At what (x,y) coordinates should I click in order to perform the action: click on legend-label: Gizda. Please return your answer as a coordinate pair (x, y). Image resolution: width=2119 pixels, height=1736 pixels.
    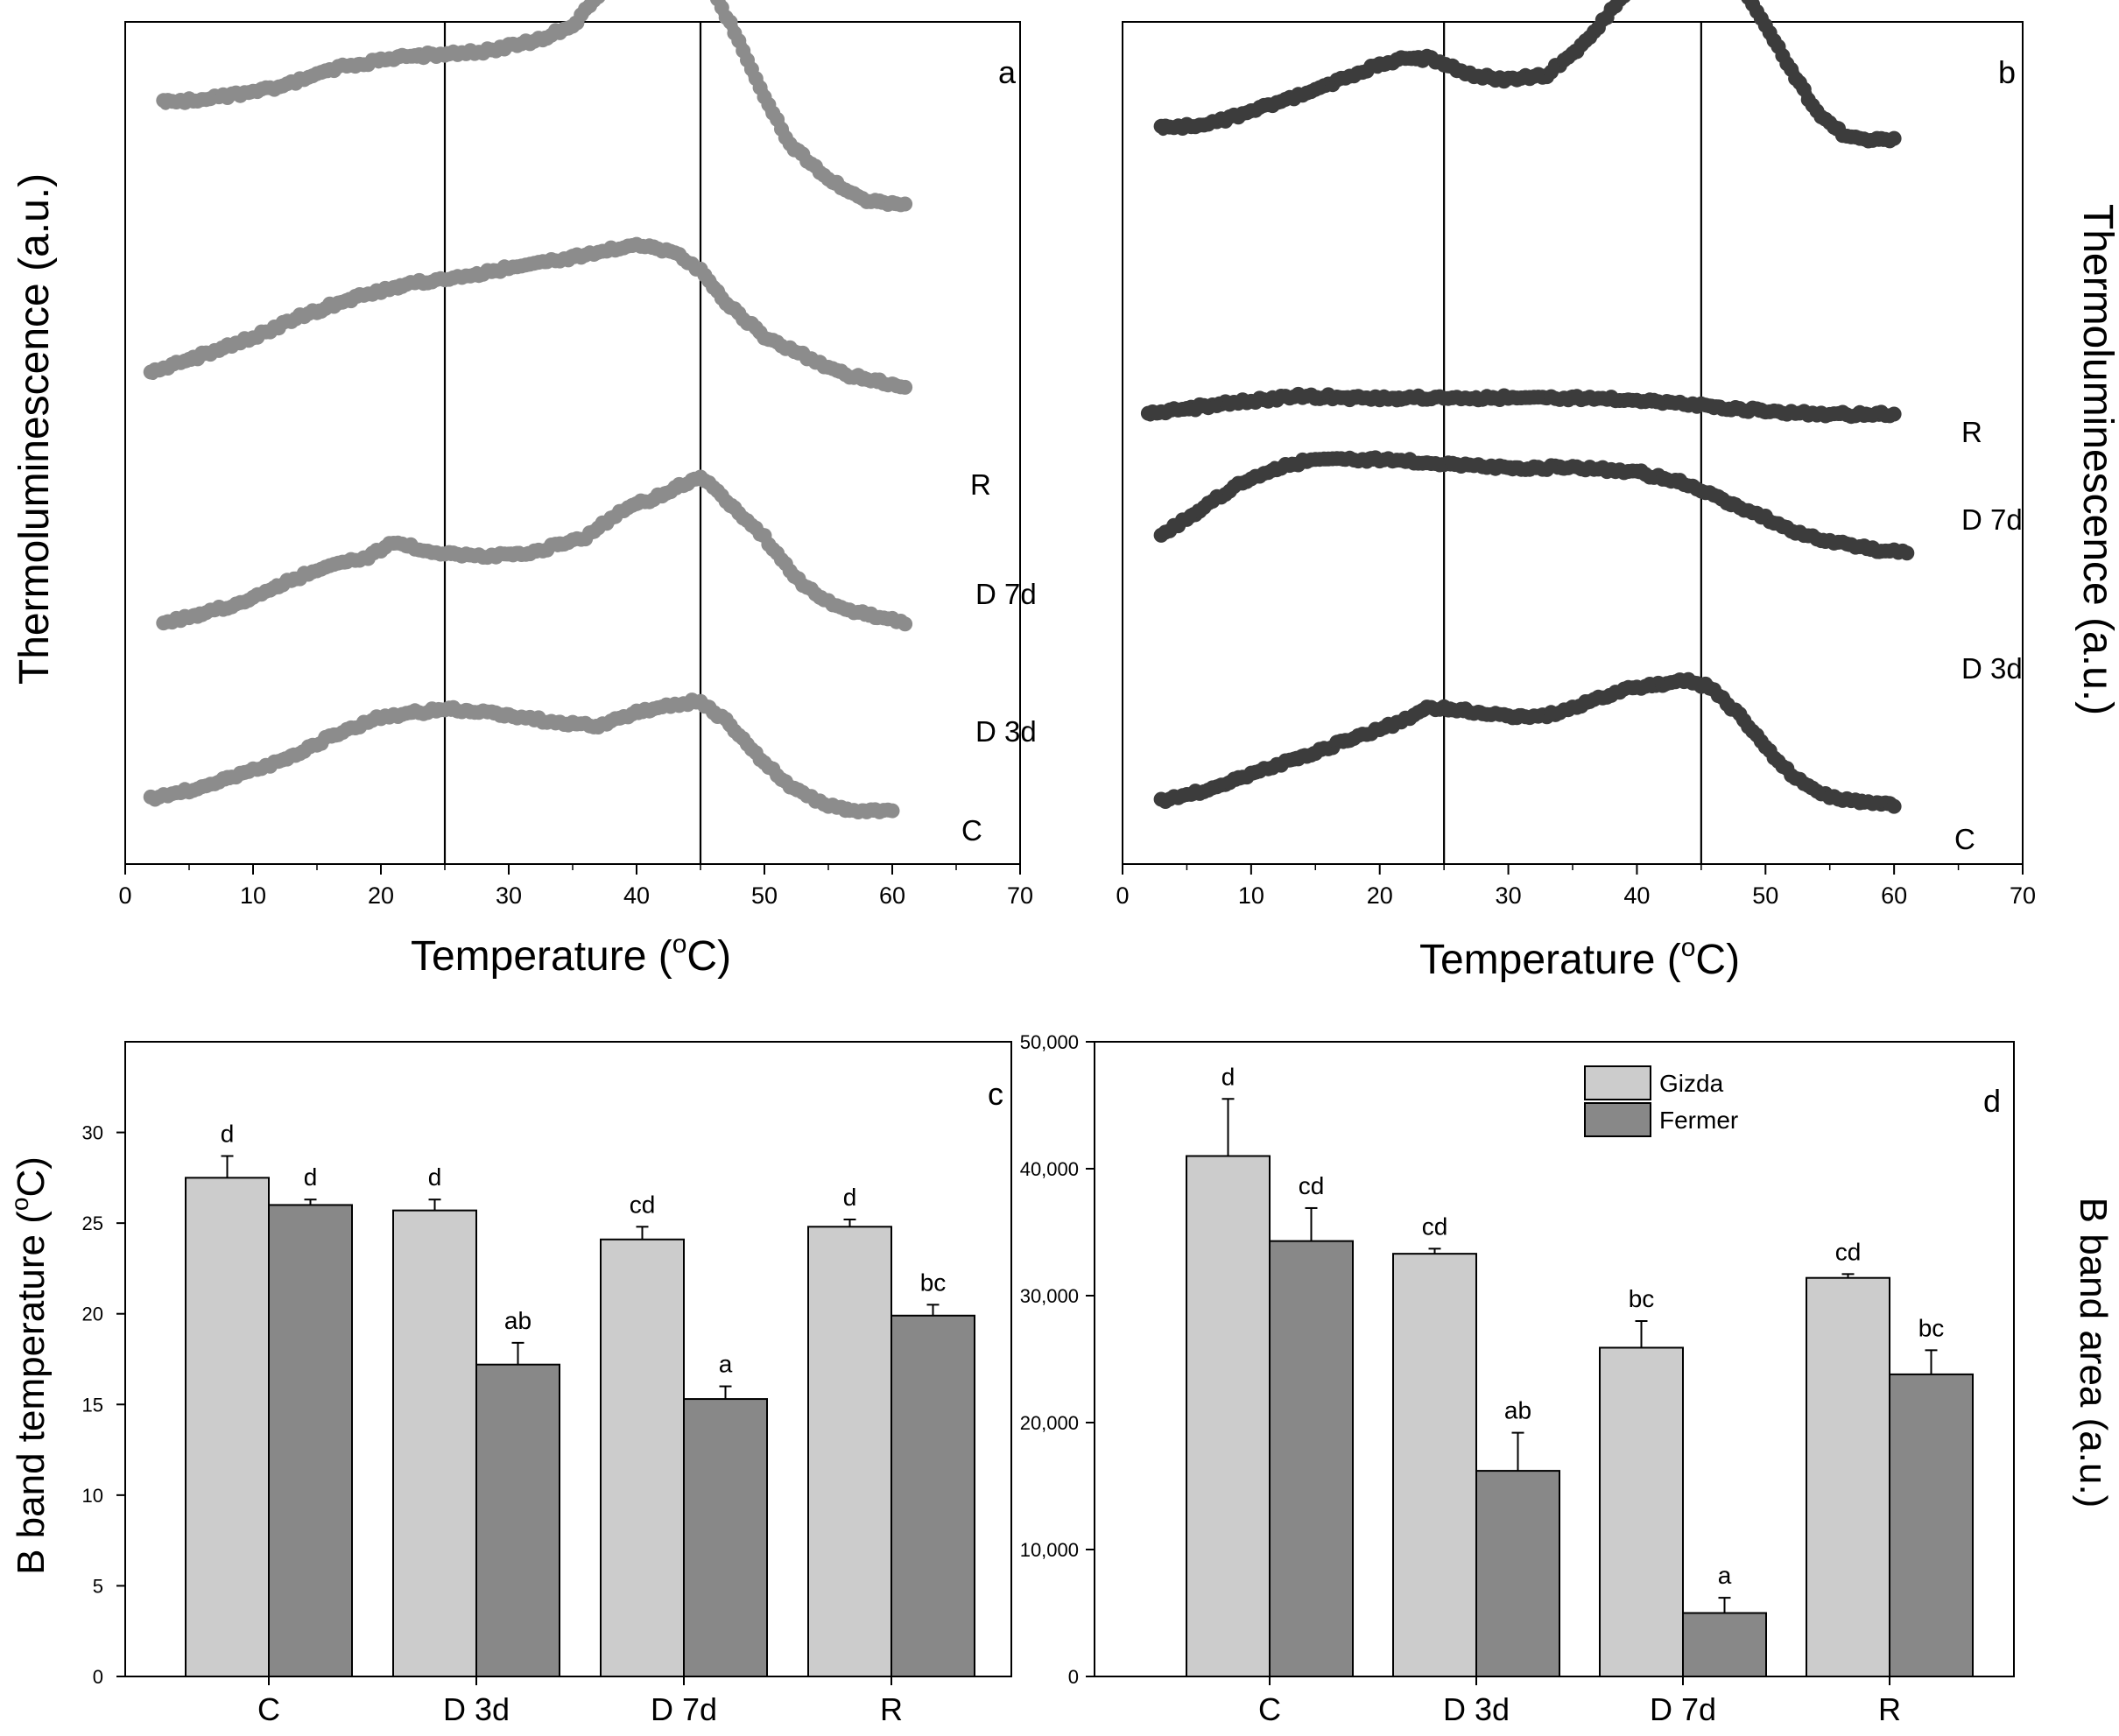
    Looking at the image, I should click on (1691, 1083).